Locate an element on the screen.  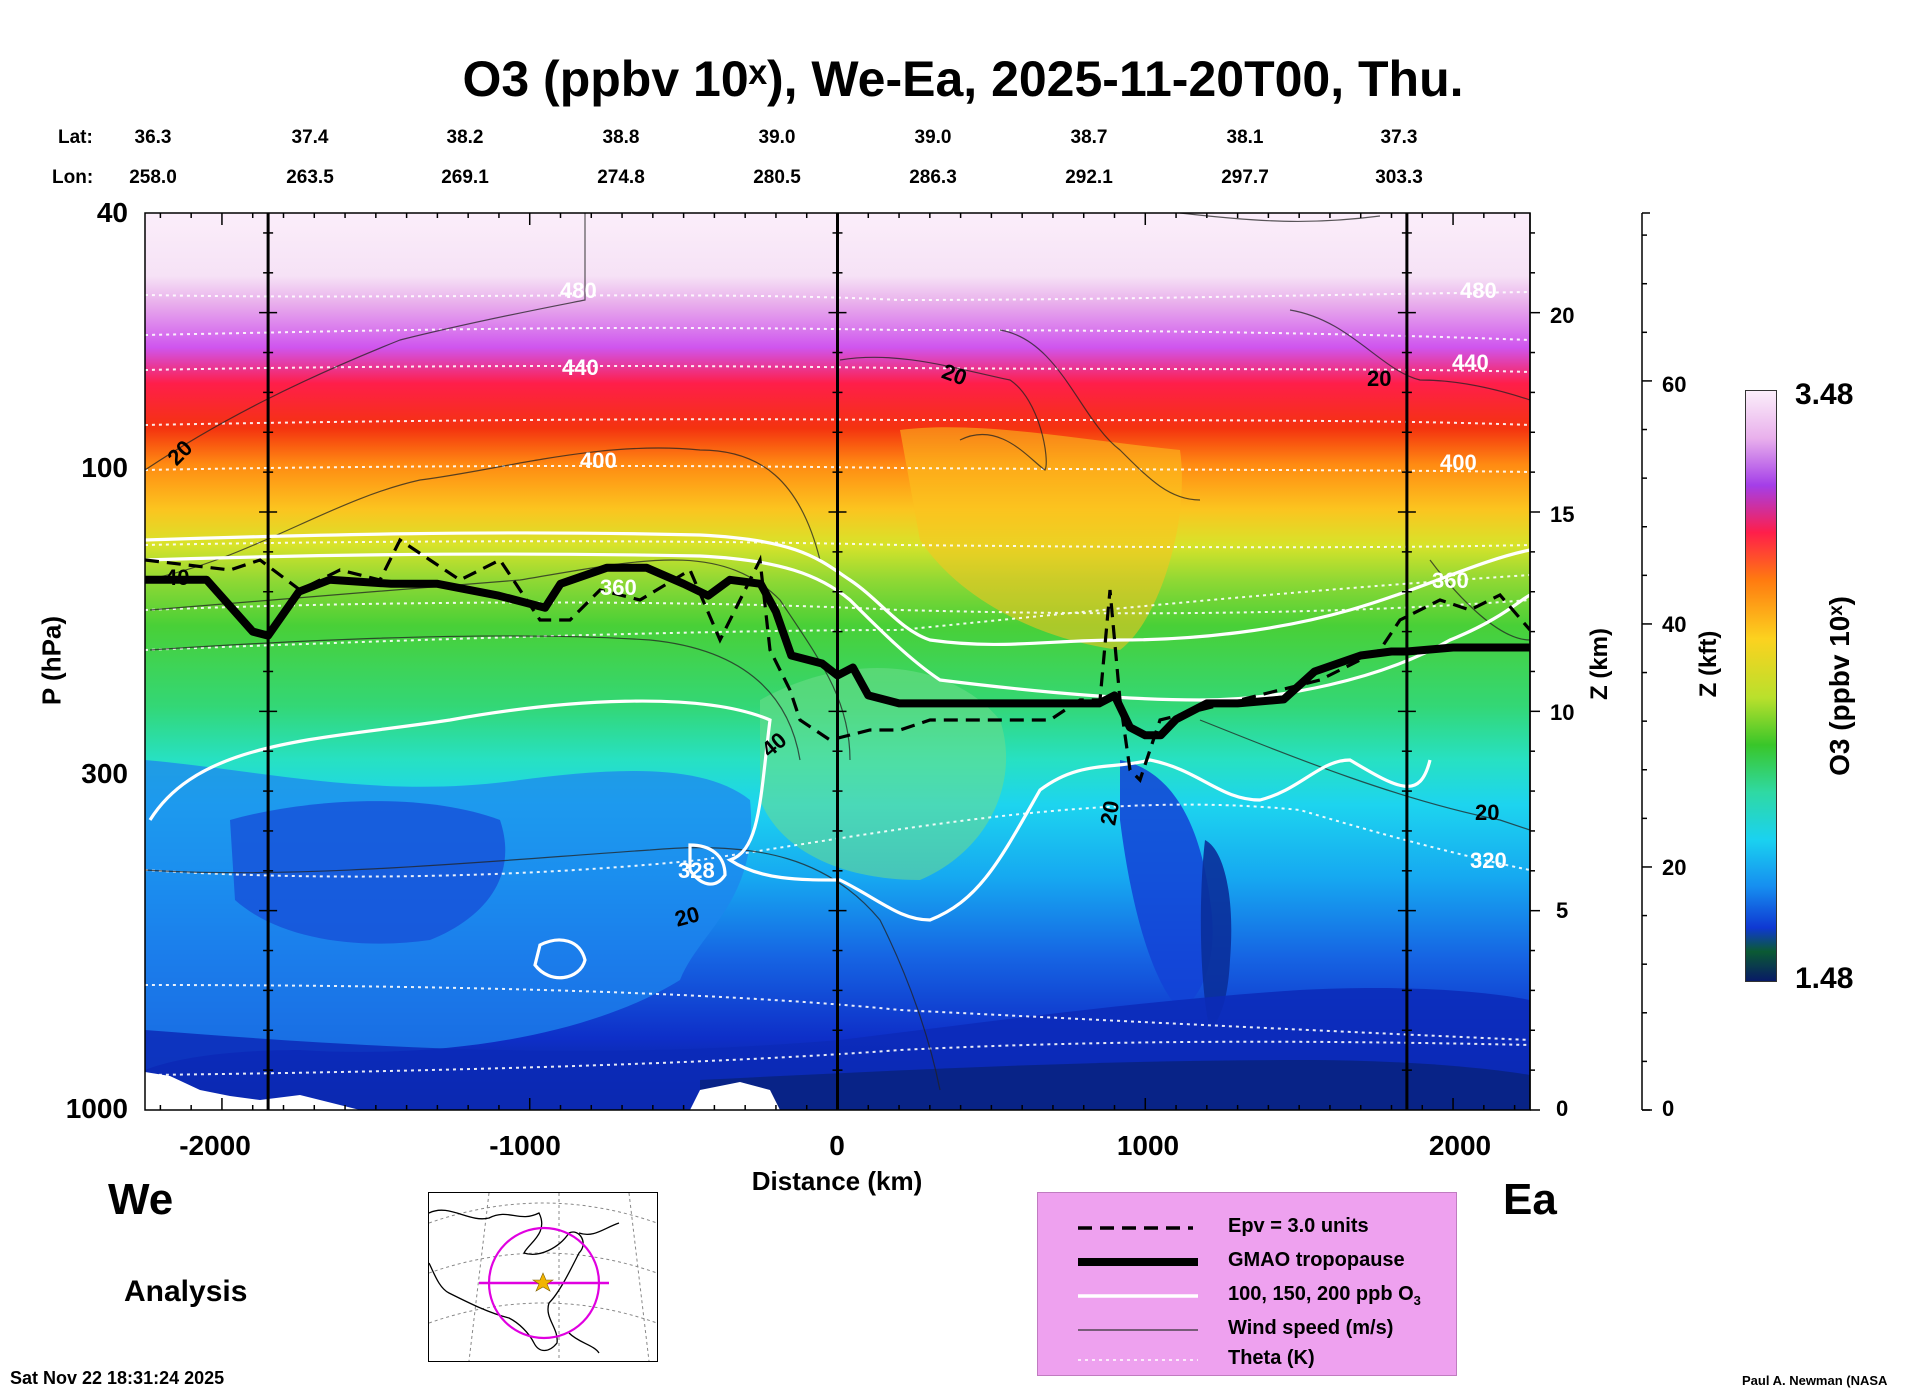
theta-label-360-east: 360 is located at coordinates (1450, 580).